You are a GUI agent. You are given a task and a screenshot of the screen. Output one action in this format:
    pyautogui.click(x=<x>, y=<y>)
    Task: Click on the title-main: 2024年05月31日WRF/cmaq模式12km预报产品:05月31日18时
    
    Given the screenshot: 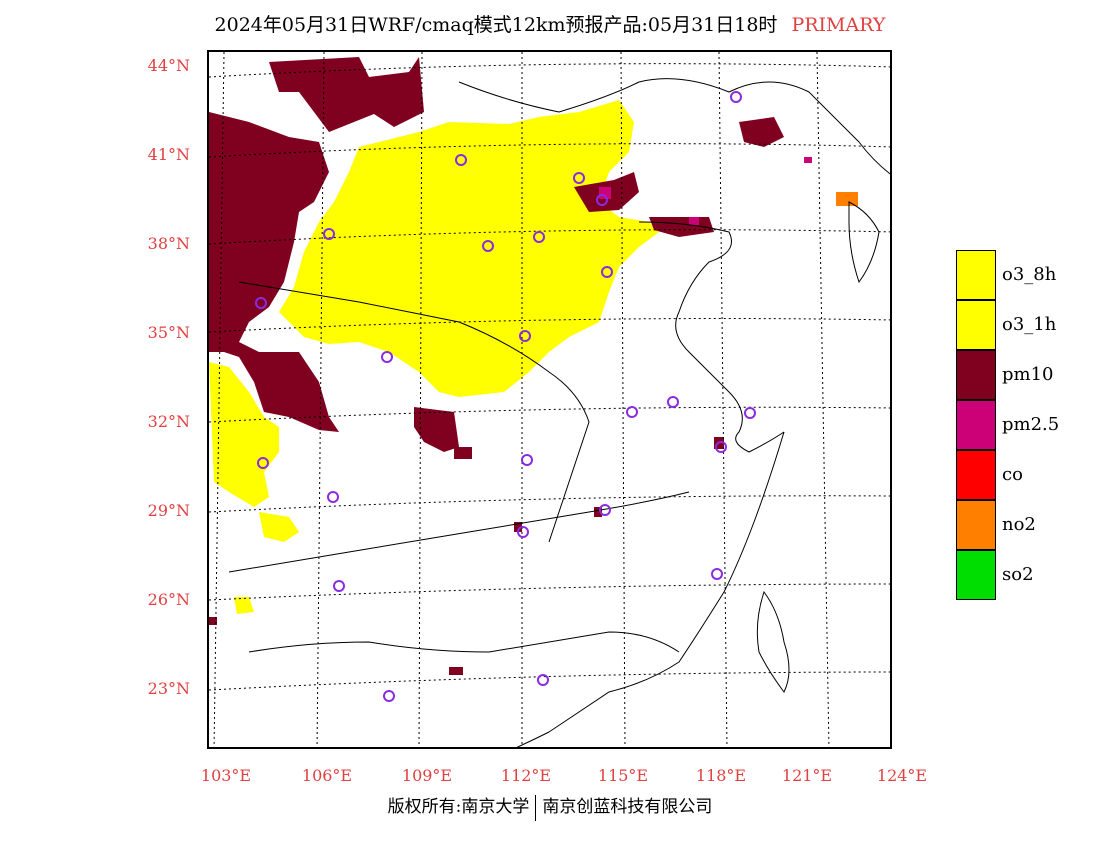 What is the action you would take?
    pyautogui.click(x=496, y=25)
    